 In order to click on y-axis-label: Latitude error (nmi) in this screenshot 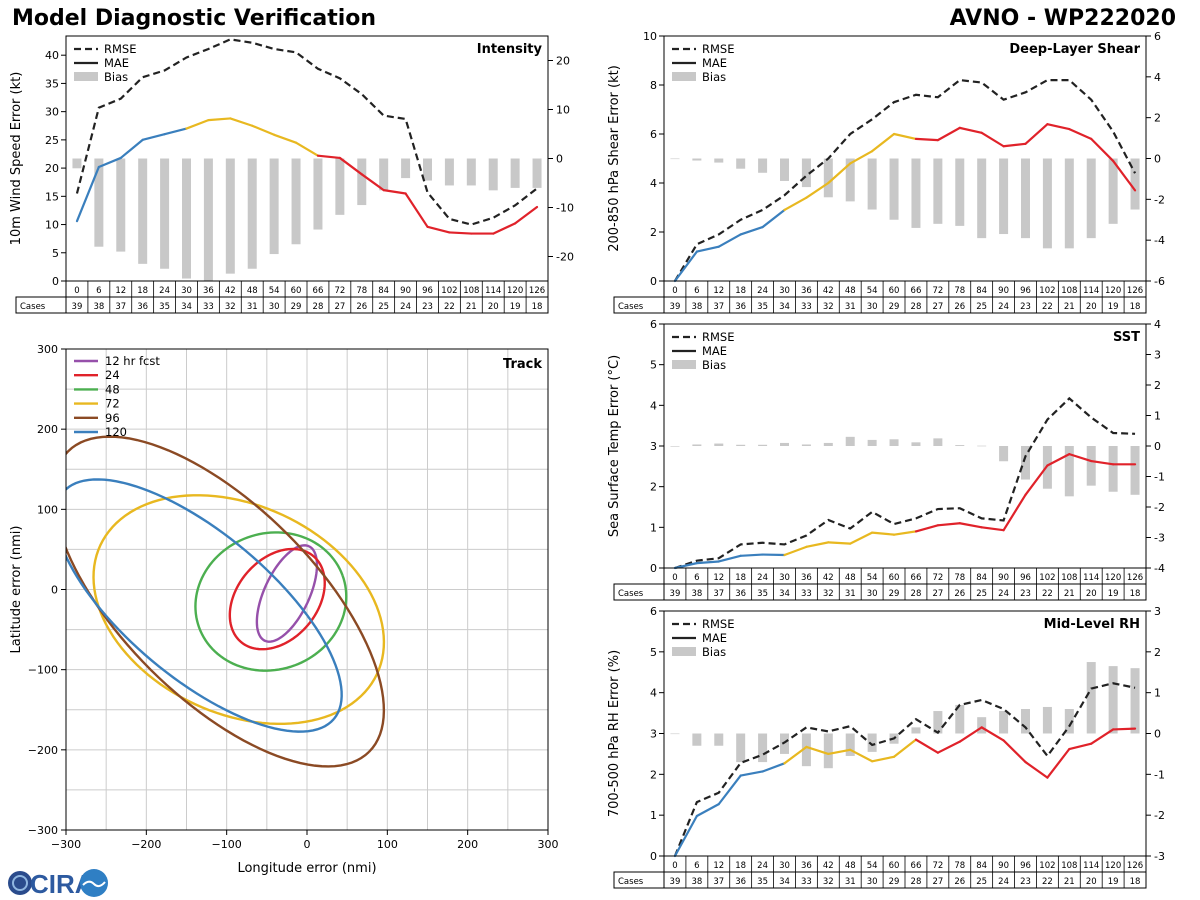, I will do `click(16, 590)`.